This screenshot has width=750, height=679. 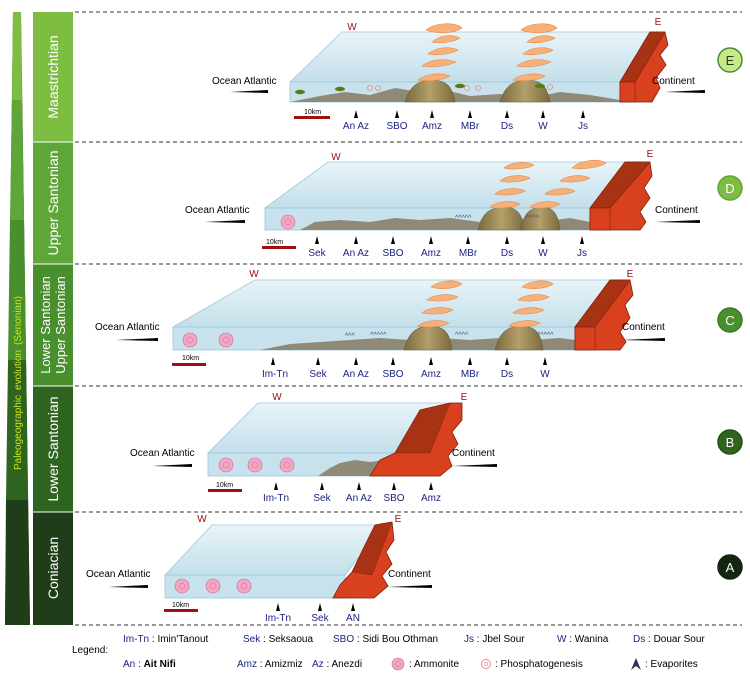 I want to click on stage-name-upper-santonian-c: Upper Santonian, so click(x=60, y=325).